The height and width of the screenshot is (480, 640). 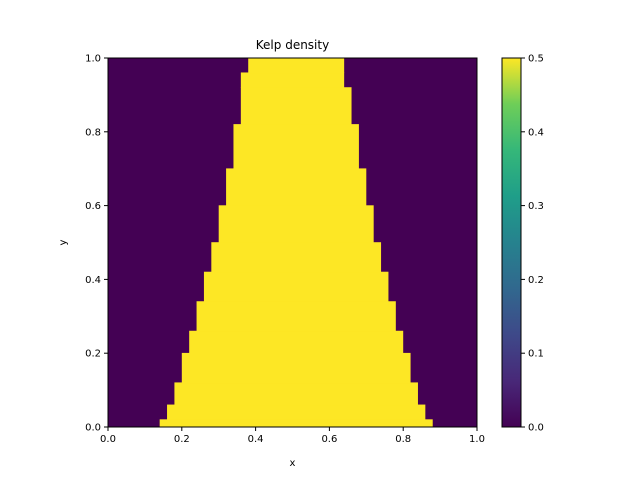 I want to click on y-tick-label: 0.8, so click(x=93, y=132).